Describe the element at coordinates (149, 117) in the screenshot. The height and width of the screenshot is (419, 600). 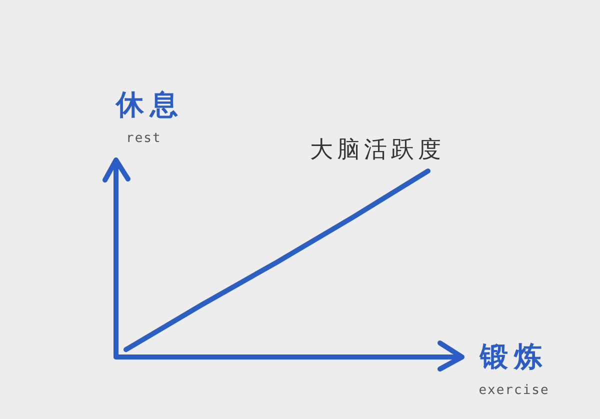
I see `y-axis-title: 休息 rest` at that location.